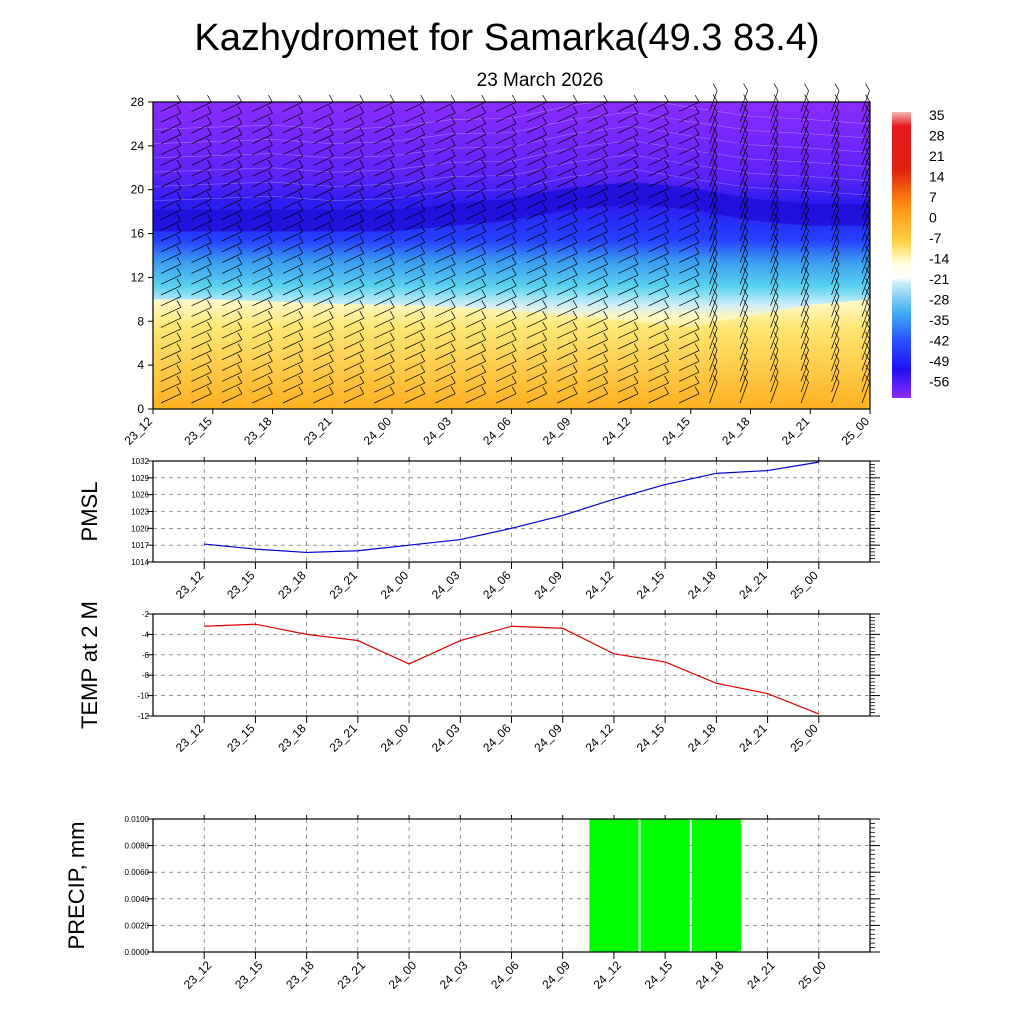 This screenshot has width=1024, height=1024. I want to click on y-tick-label: 0, so click(140, 409).